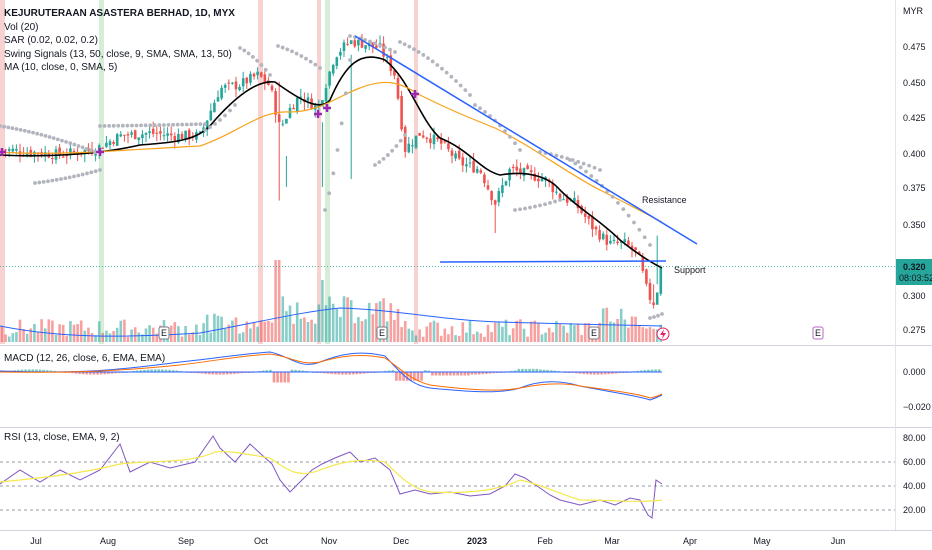  I want to click on time-axis-tick: Mar, so click(612, 541).